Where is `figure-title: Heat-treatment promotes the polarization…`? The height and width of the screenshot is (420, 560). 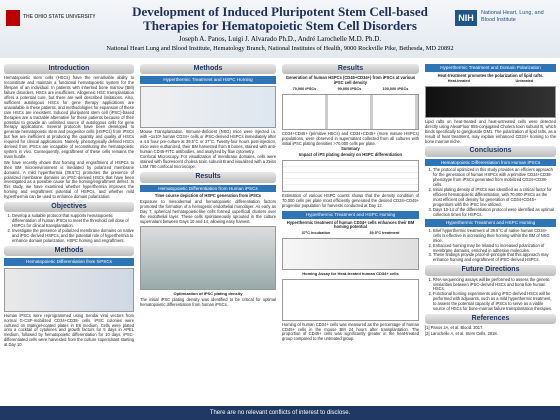 figure-title: Heat-treatment promotes the polarization… is located at coordinates (490, 75).